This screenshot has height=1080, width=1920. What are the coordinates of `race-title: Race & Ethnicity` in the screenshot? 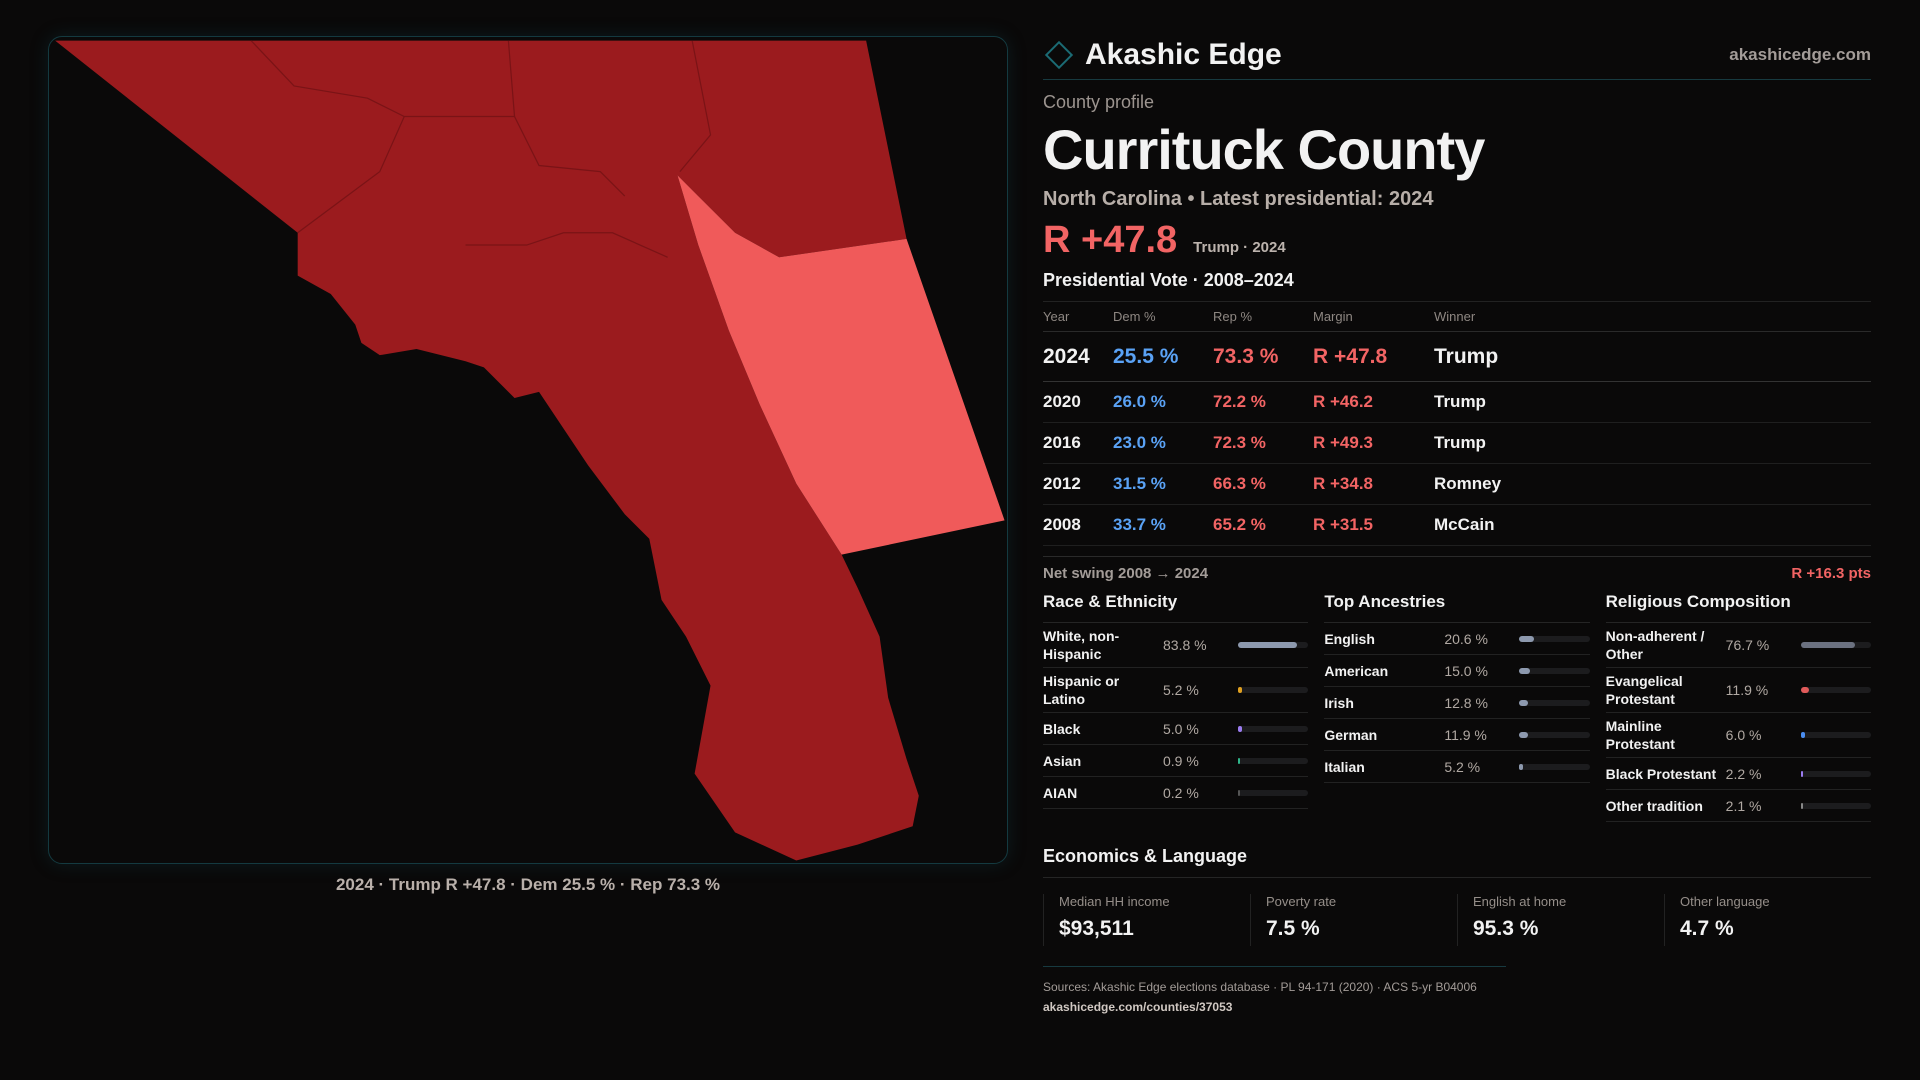 It's located at (1176, 607).